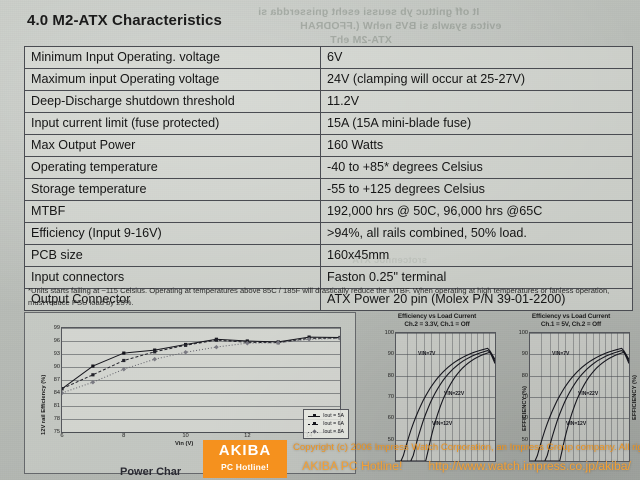  What do you see at coordinates (333, 424) in the screenshot?
I see `legend-label: Iout = 6A` at bounding box center [333, 424].